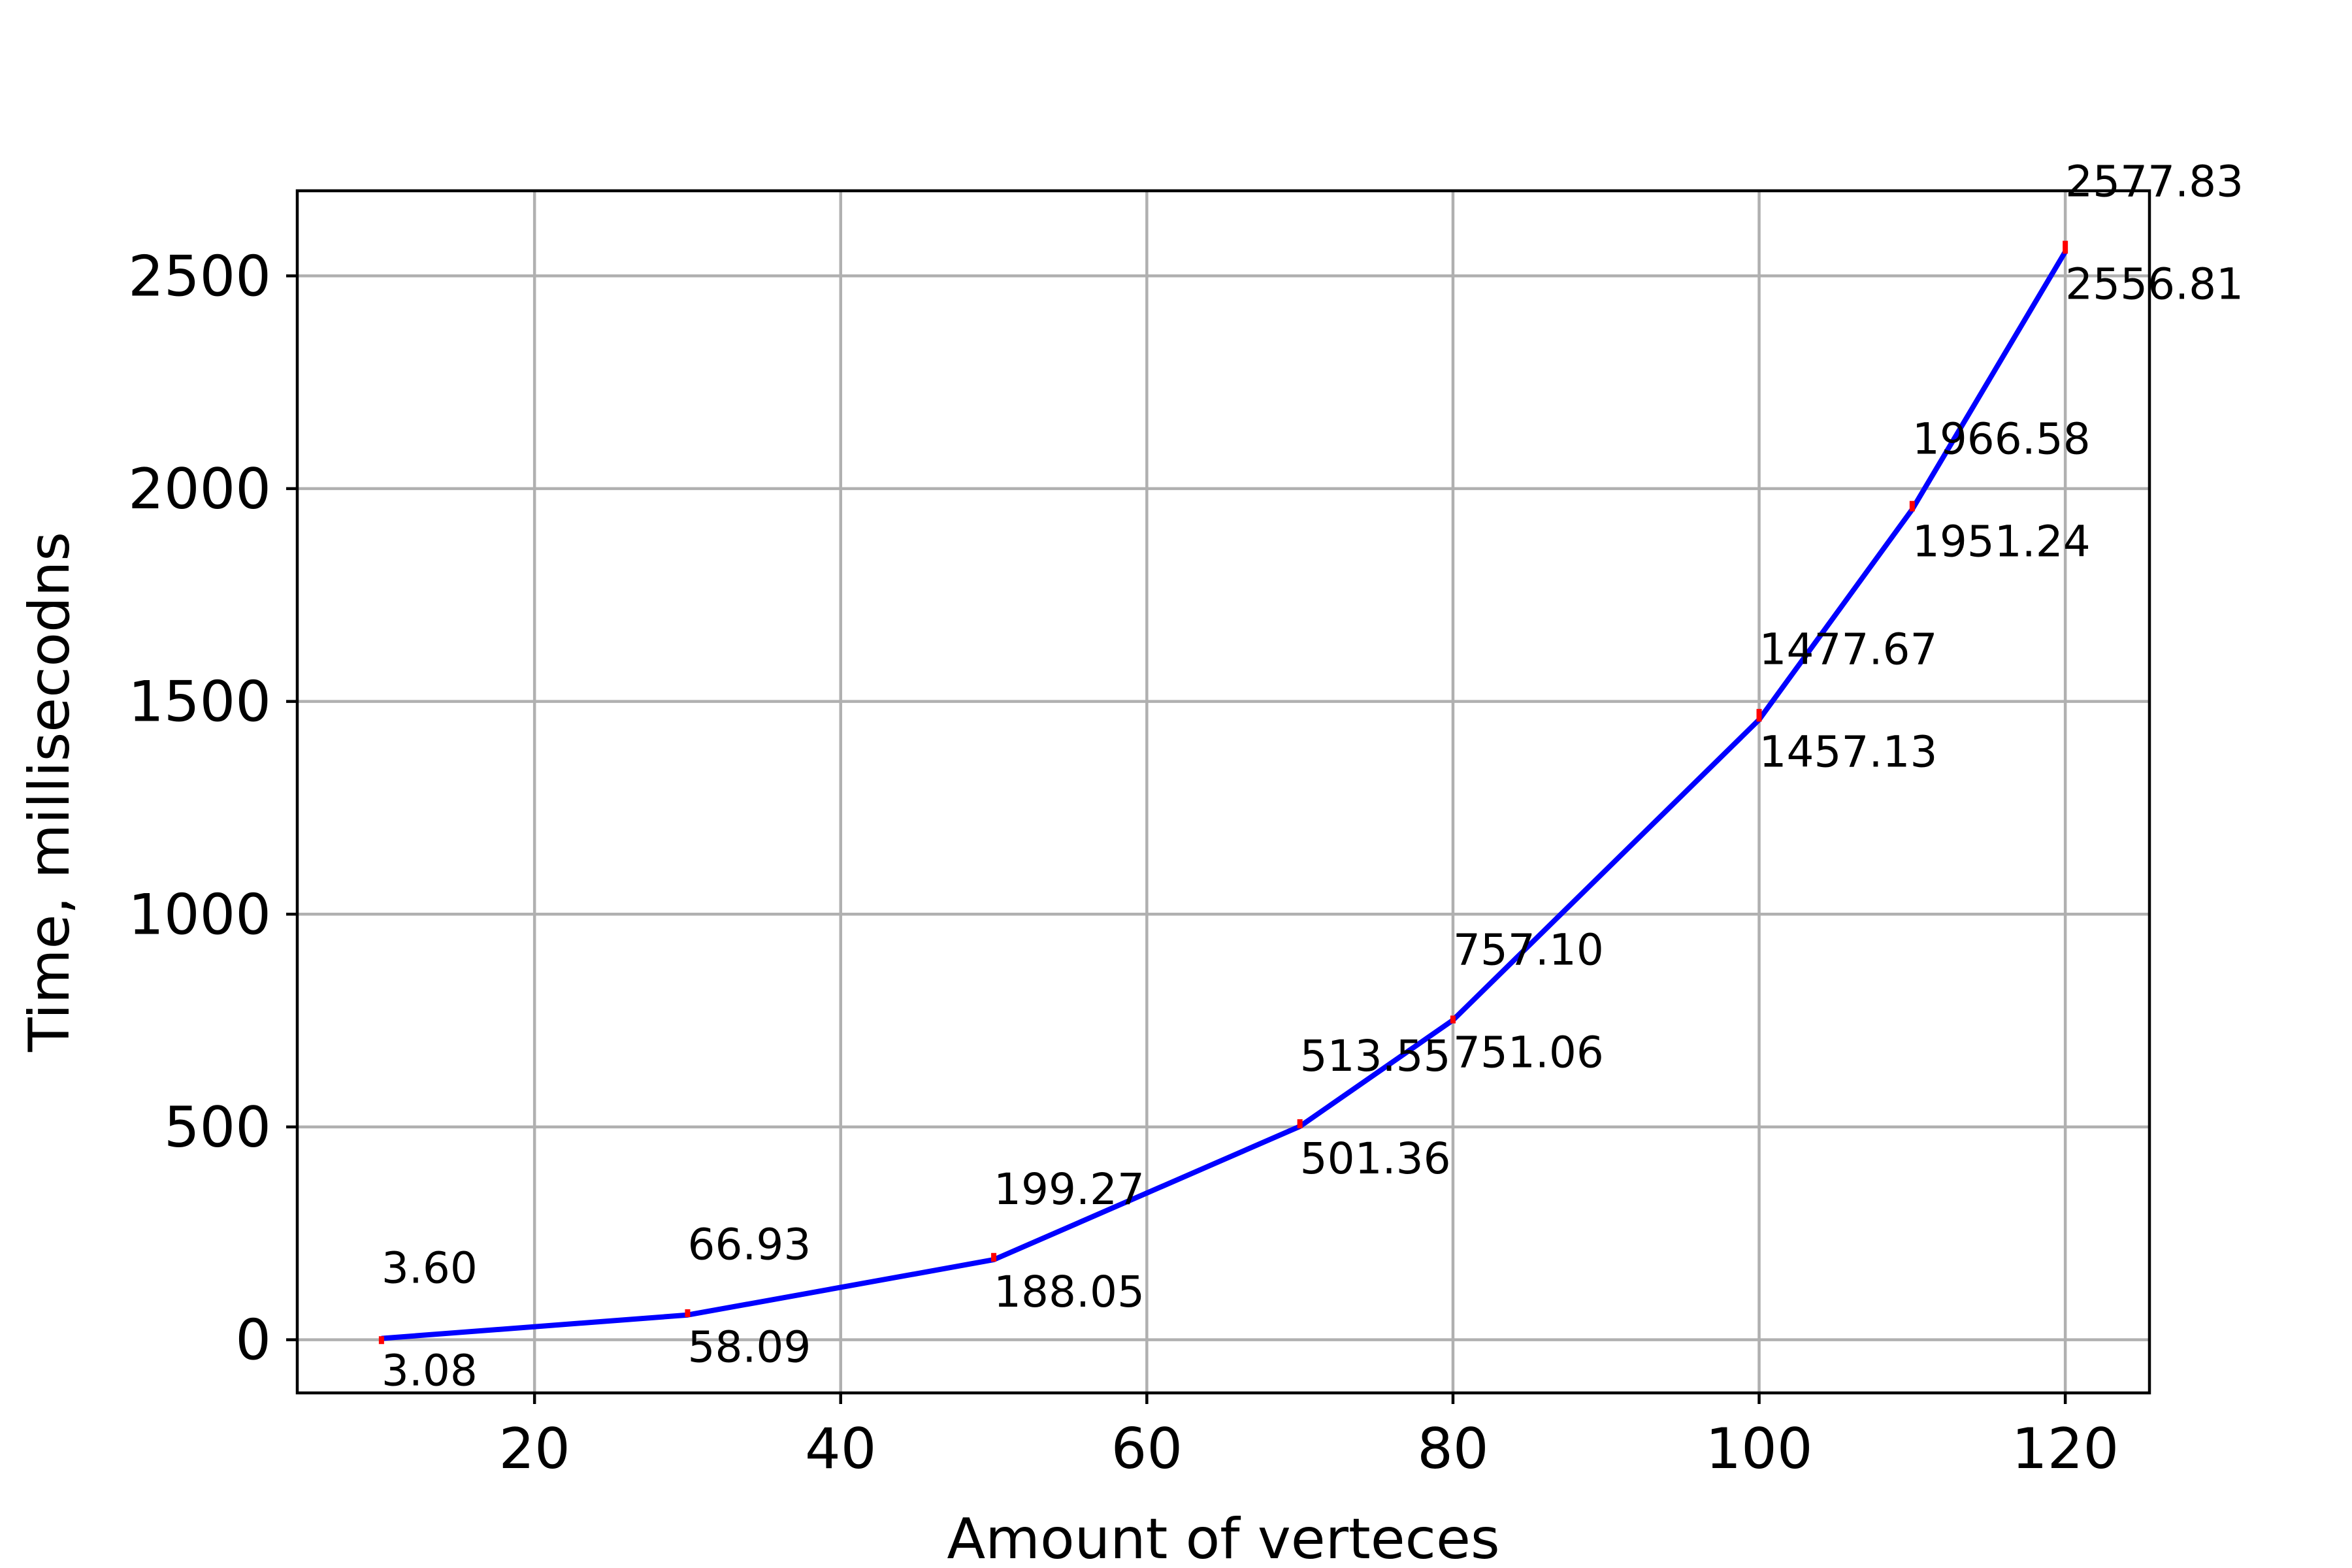  What do you see at coordinates (1848, 650) in the screenshot?
I see `data-label-upper: 1477.67` at bounding box center [1848, 650].